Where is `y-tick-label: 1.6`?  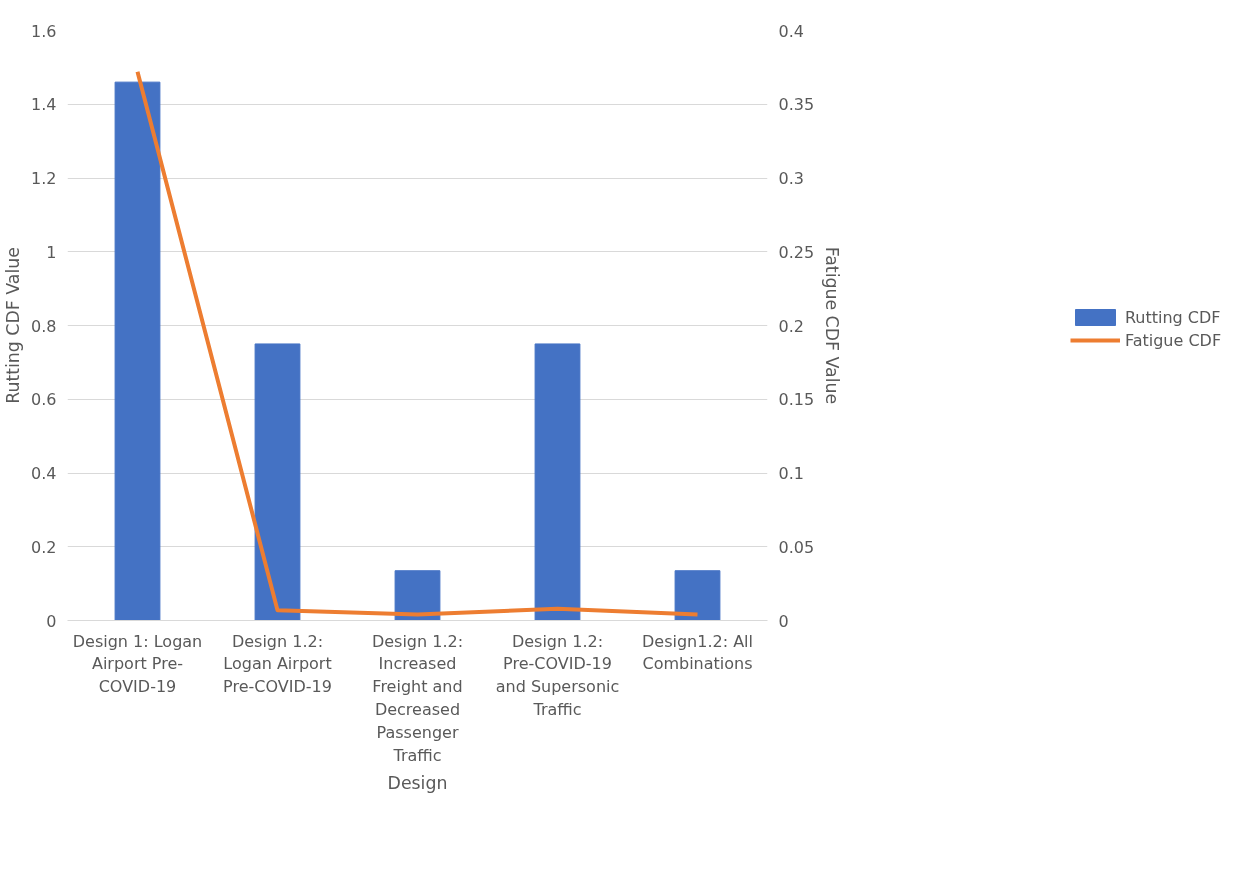 y-tick-label: 1.6 is located at coordinates (44, 31).